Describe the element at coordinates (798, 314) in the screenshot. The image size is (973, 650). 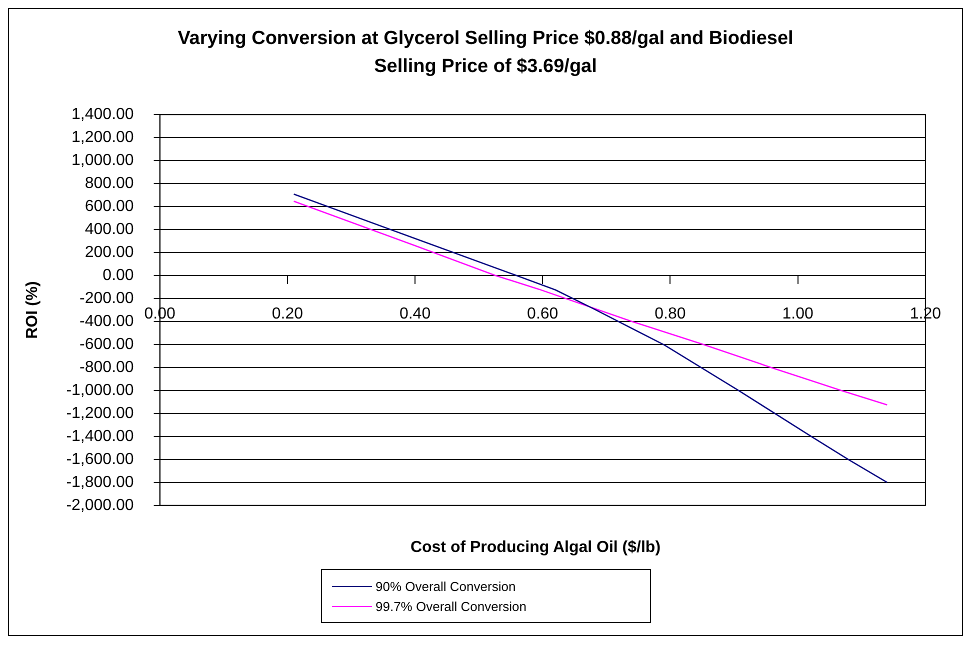
I see `x-tick-label: 1.00` at that location.